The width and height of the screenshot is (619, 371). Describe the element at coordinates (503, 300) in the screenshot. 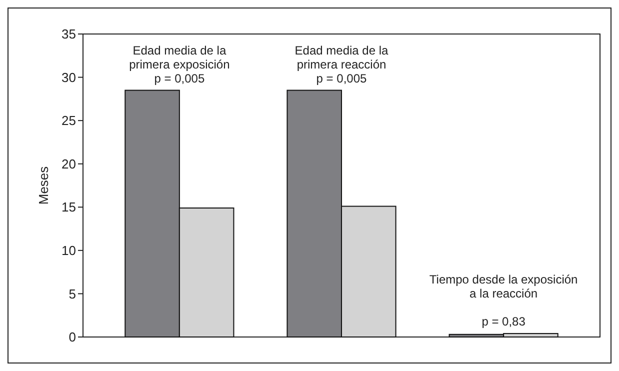

I see `annotation: Tiempo desde la exposición a la reacción p = 0,83` at that location.